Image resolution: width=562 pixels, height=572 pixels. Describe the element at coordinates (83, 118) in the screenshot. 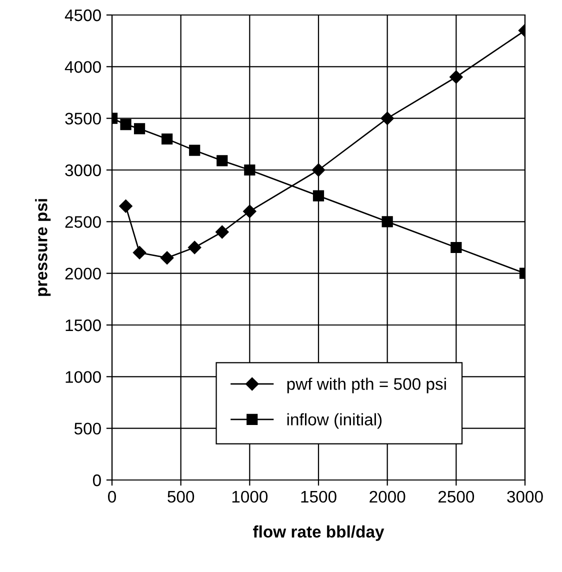

I see `y-tick-label: 3500` at that location.